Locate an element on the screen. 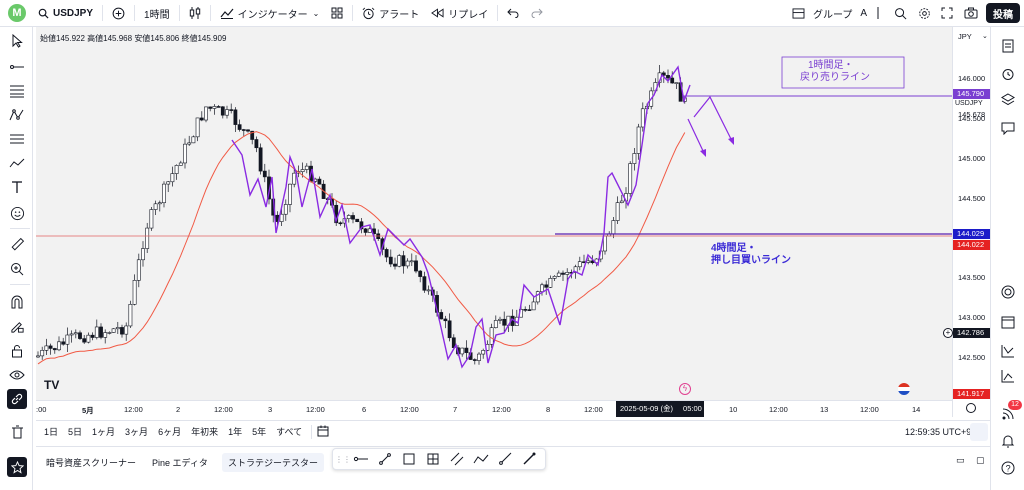 The width and height of the screenshot is (1024, 490). fib-tool is located at coordinates (17, 91).